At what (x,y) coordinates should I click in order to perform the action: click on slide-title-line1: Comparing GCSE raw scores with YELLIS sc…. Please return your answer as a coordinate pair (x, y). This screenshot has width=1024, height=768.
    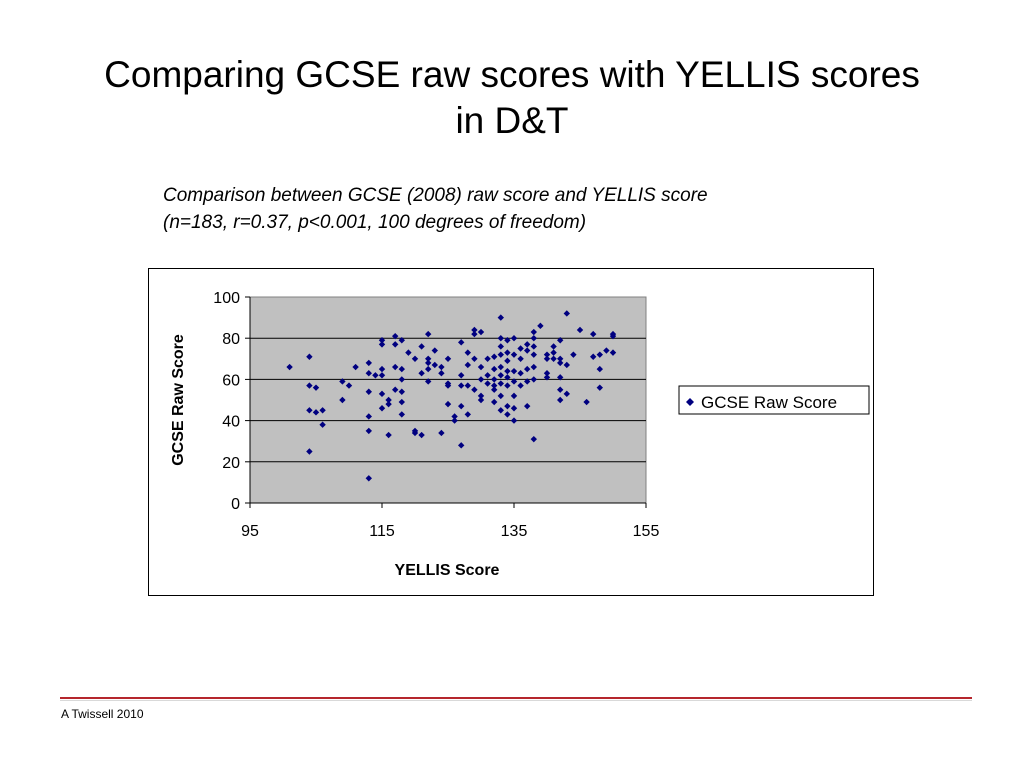
    Looking at the image, I should click on (512, 74).